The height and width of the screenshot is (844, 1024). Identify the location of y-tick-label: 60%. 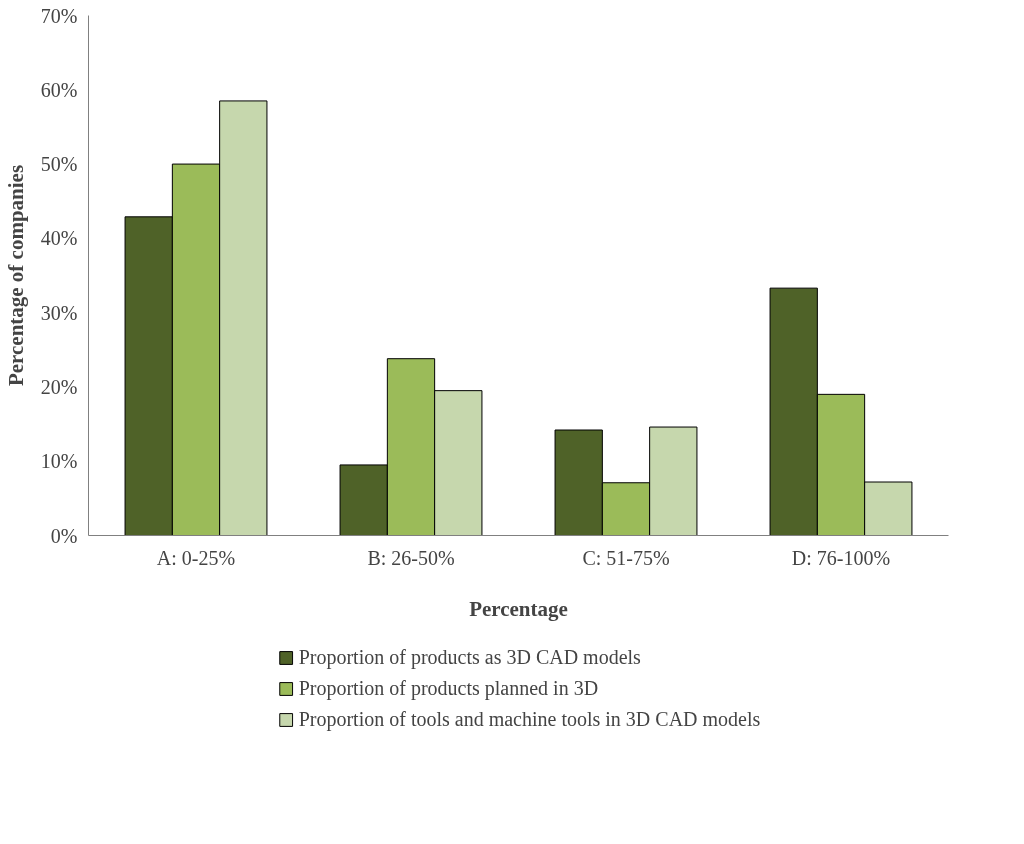
(59, 89).